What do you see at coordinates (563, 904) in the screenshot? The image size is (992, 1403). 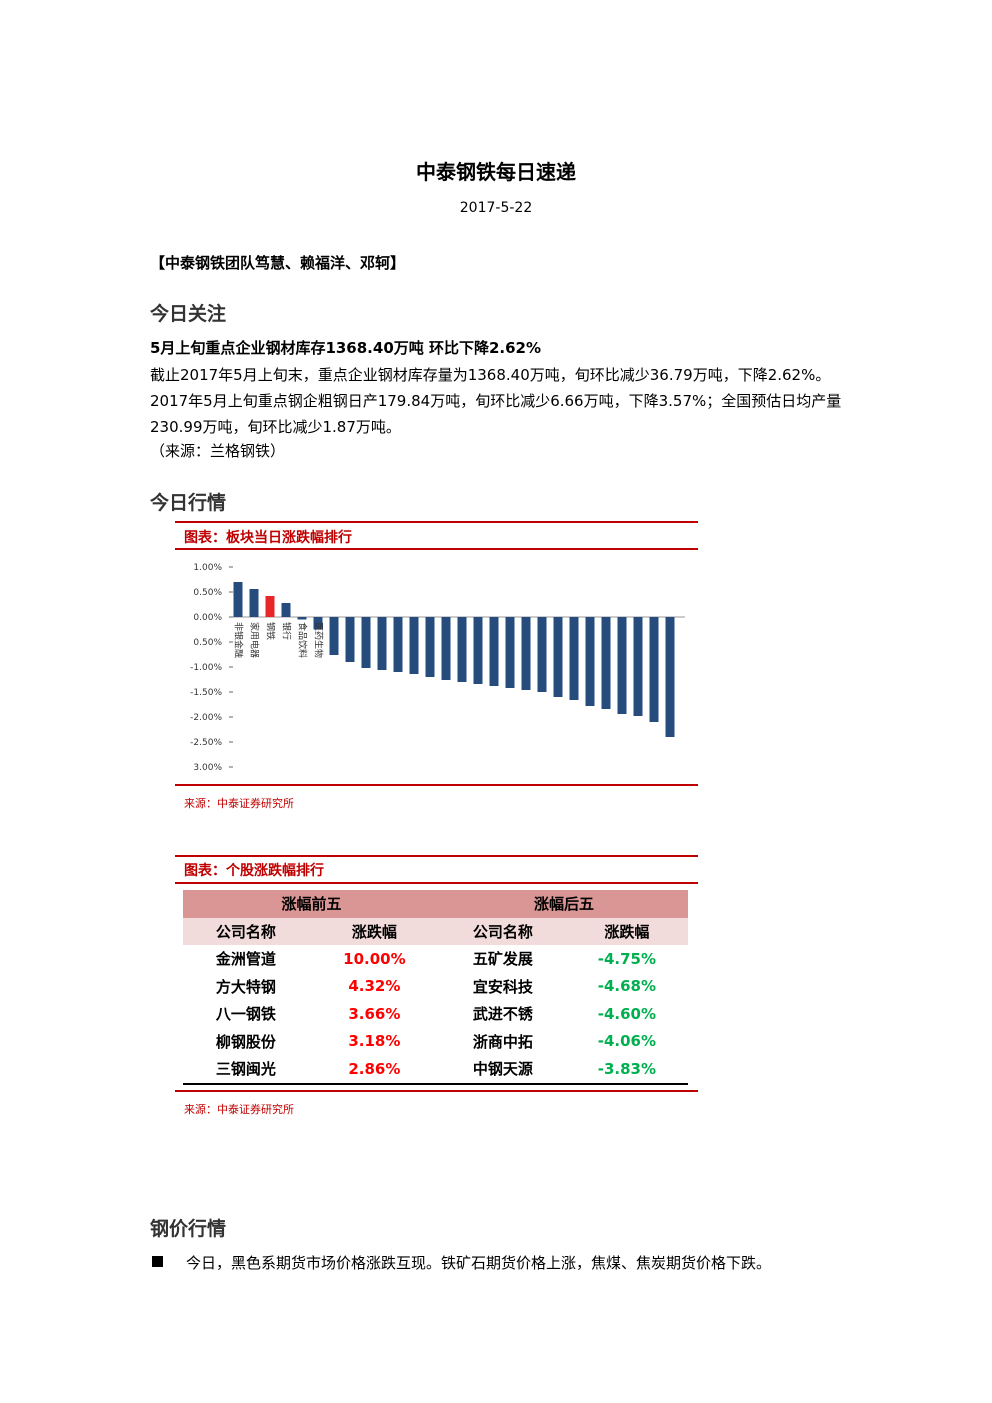 I see `group-header: 涨幅后五` at bounding box center [563, 904].